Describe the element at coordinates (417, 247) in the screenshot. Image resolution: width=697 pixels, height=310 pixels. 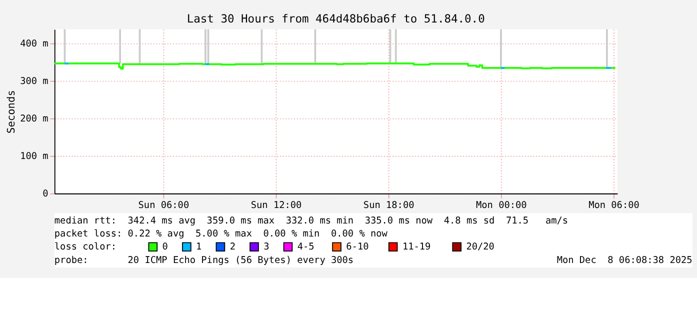
I see `legend-label: 11-19` at that location.